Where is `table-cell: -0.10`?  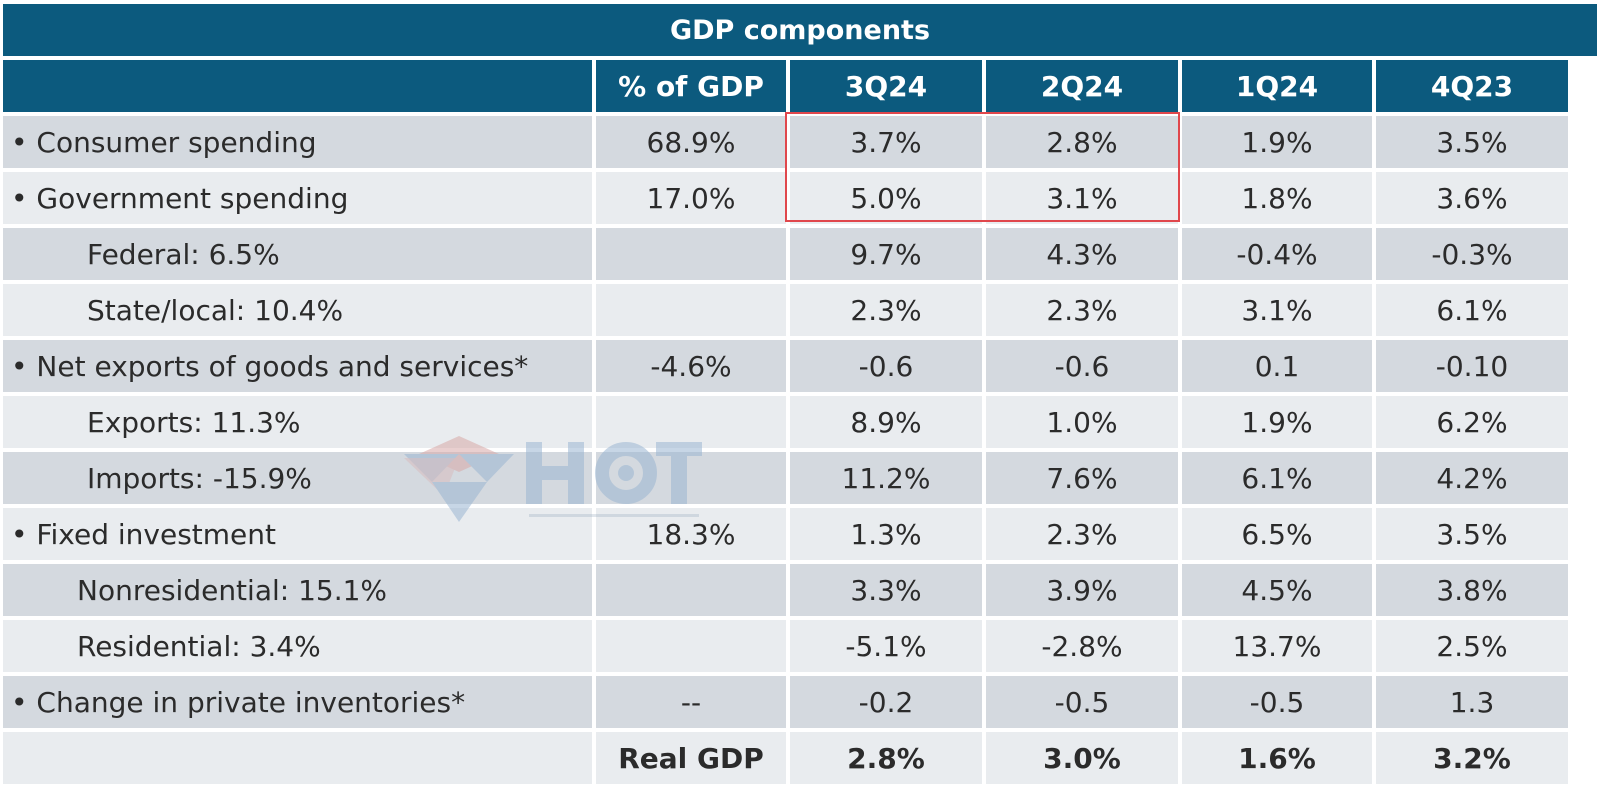 table-cell: -0.10 is located at coordinates (1472, 366).